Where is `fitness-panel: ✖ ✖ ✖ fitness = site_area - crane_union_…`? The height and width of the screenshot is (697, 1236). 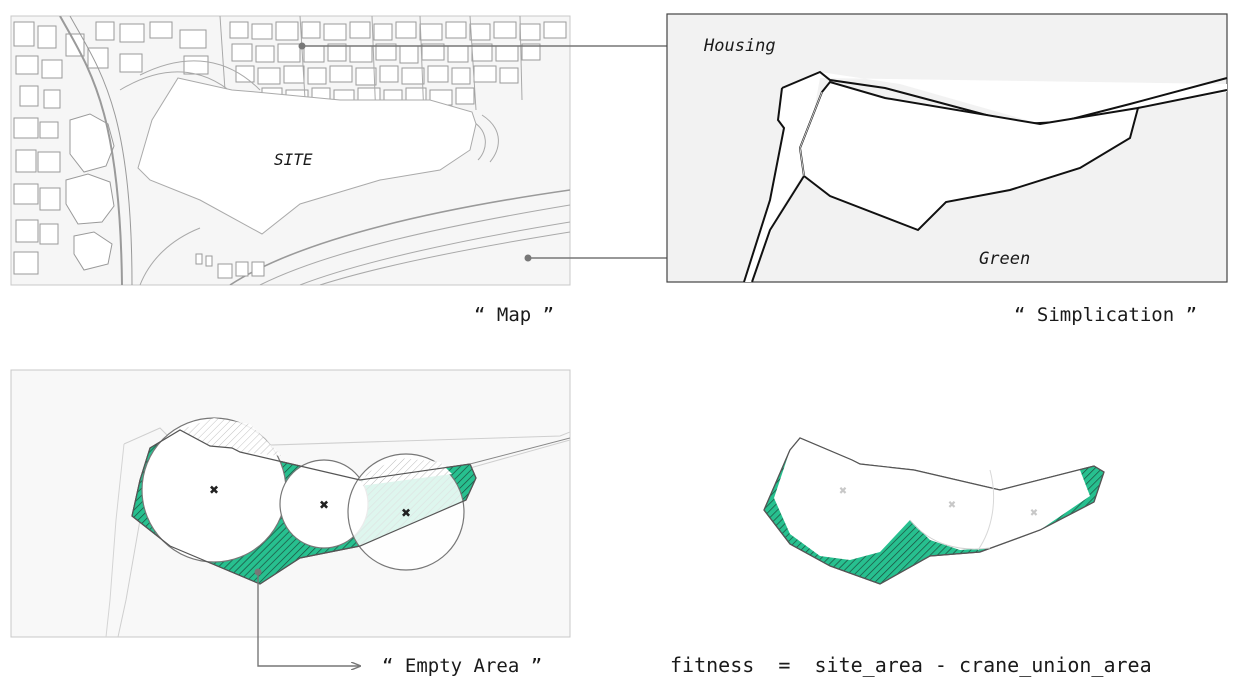
fitness-panel: ✖ ✖ ✖ fitness = site_area - crane_union_… is located at coordinates (911, 557).